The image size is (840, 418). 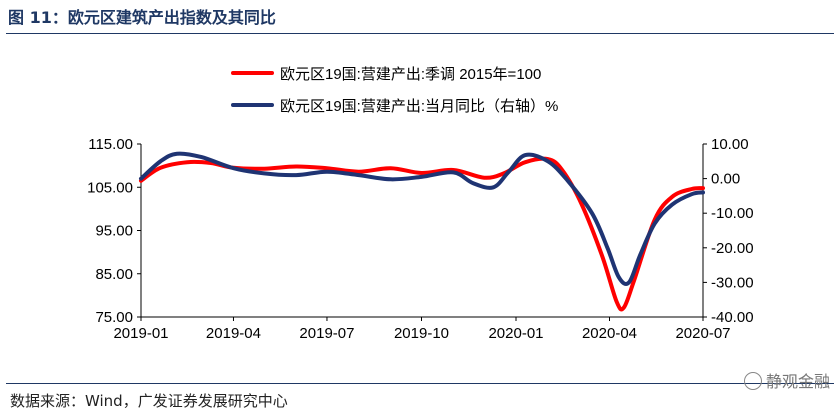 I want to click on watermark-text: 静观金融, so click(x=797, y=381).